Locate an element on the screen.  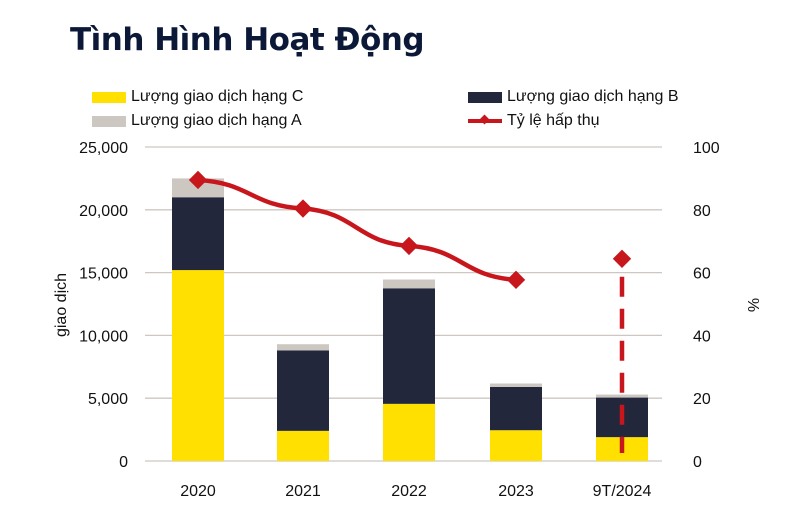
legend-swatch-a is located at coordinates (109, 121).